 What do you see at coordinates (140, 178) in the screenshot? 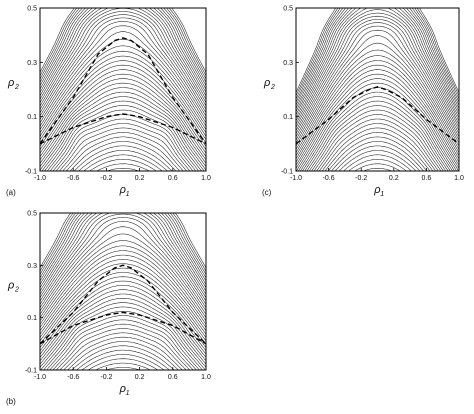
I see `panel-a-x-tick-label: 0.2` at bounding box center [140, 178].